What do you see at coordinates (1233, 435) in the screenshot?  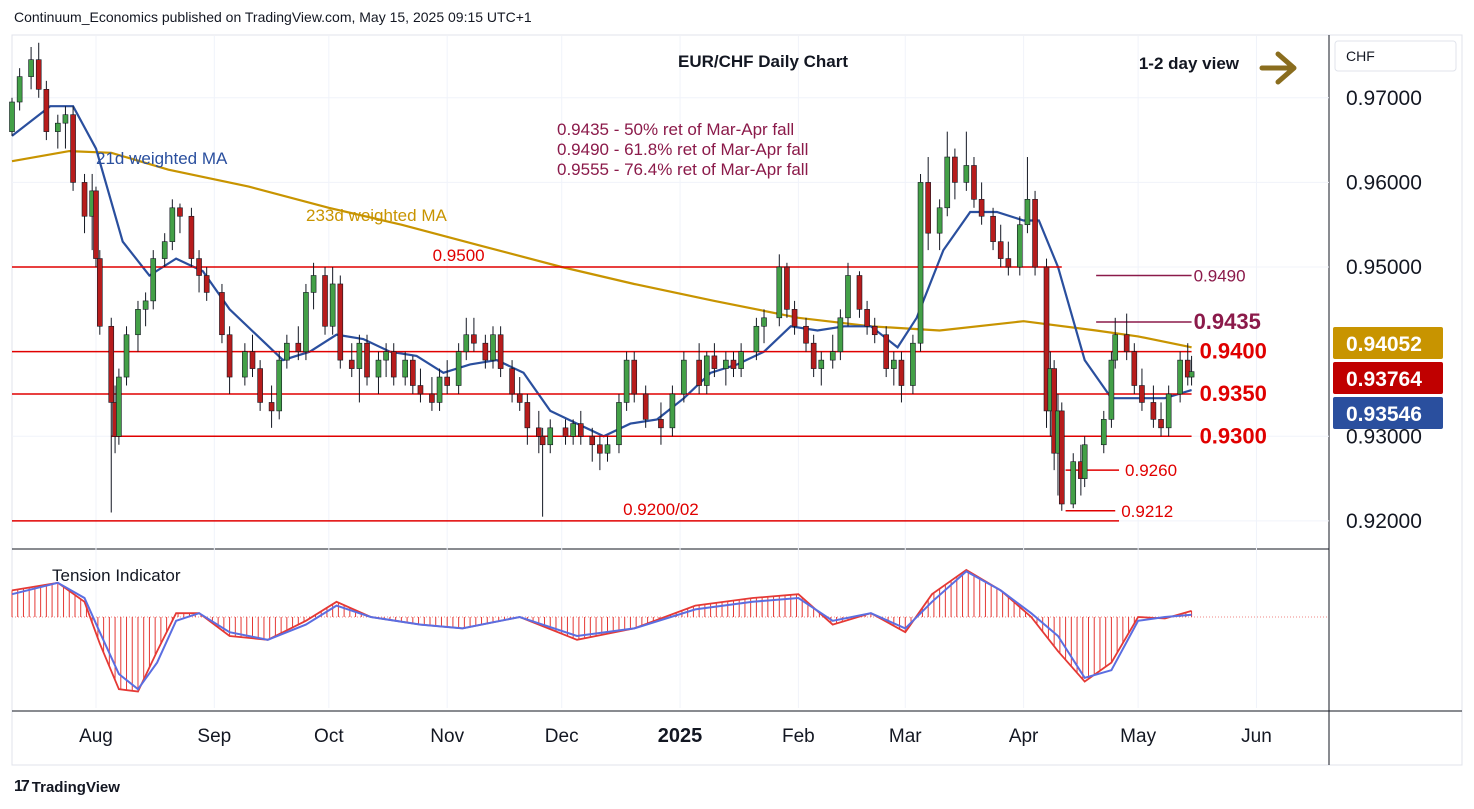 I see `level-label: 0.9300` at bounding box center [1233, 435].